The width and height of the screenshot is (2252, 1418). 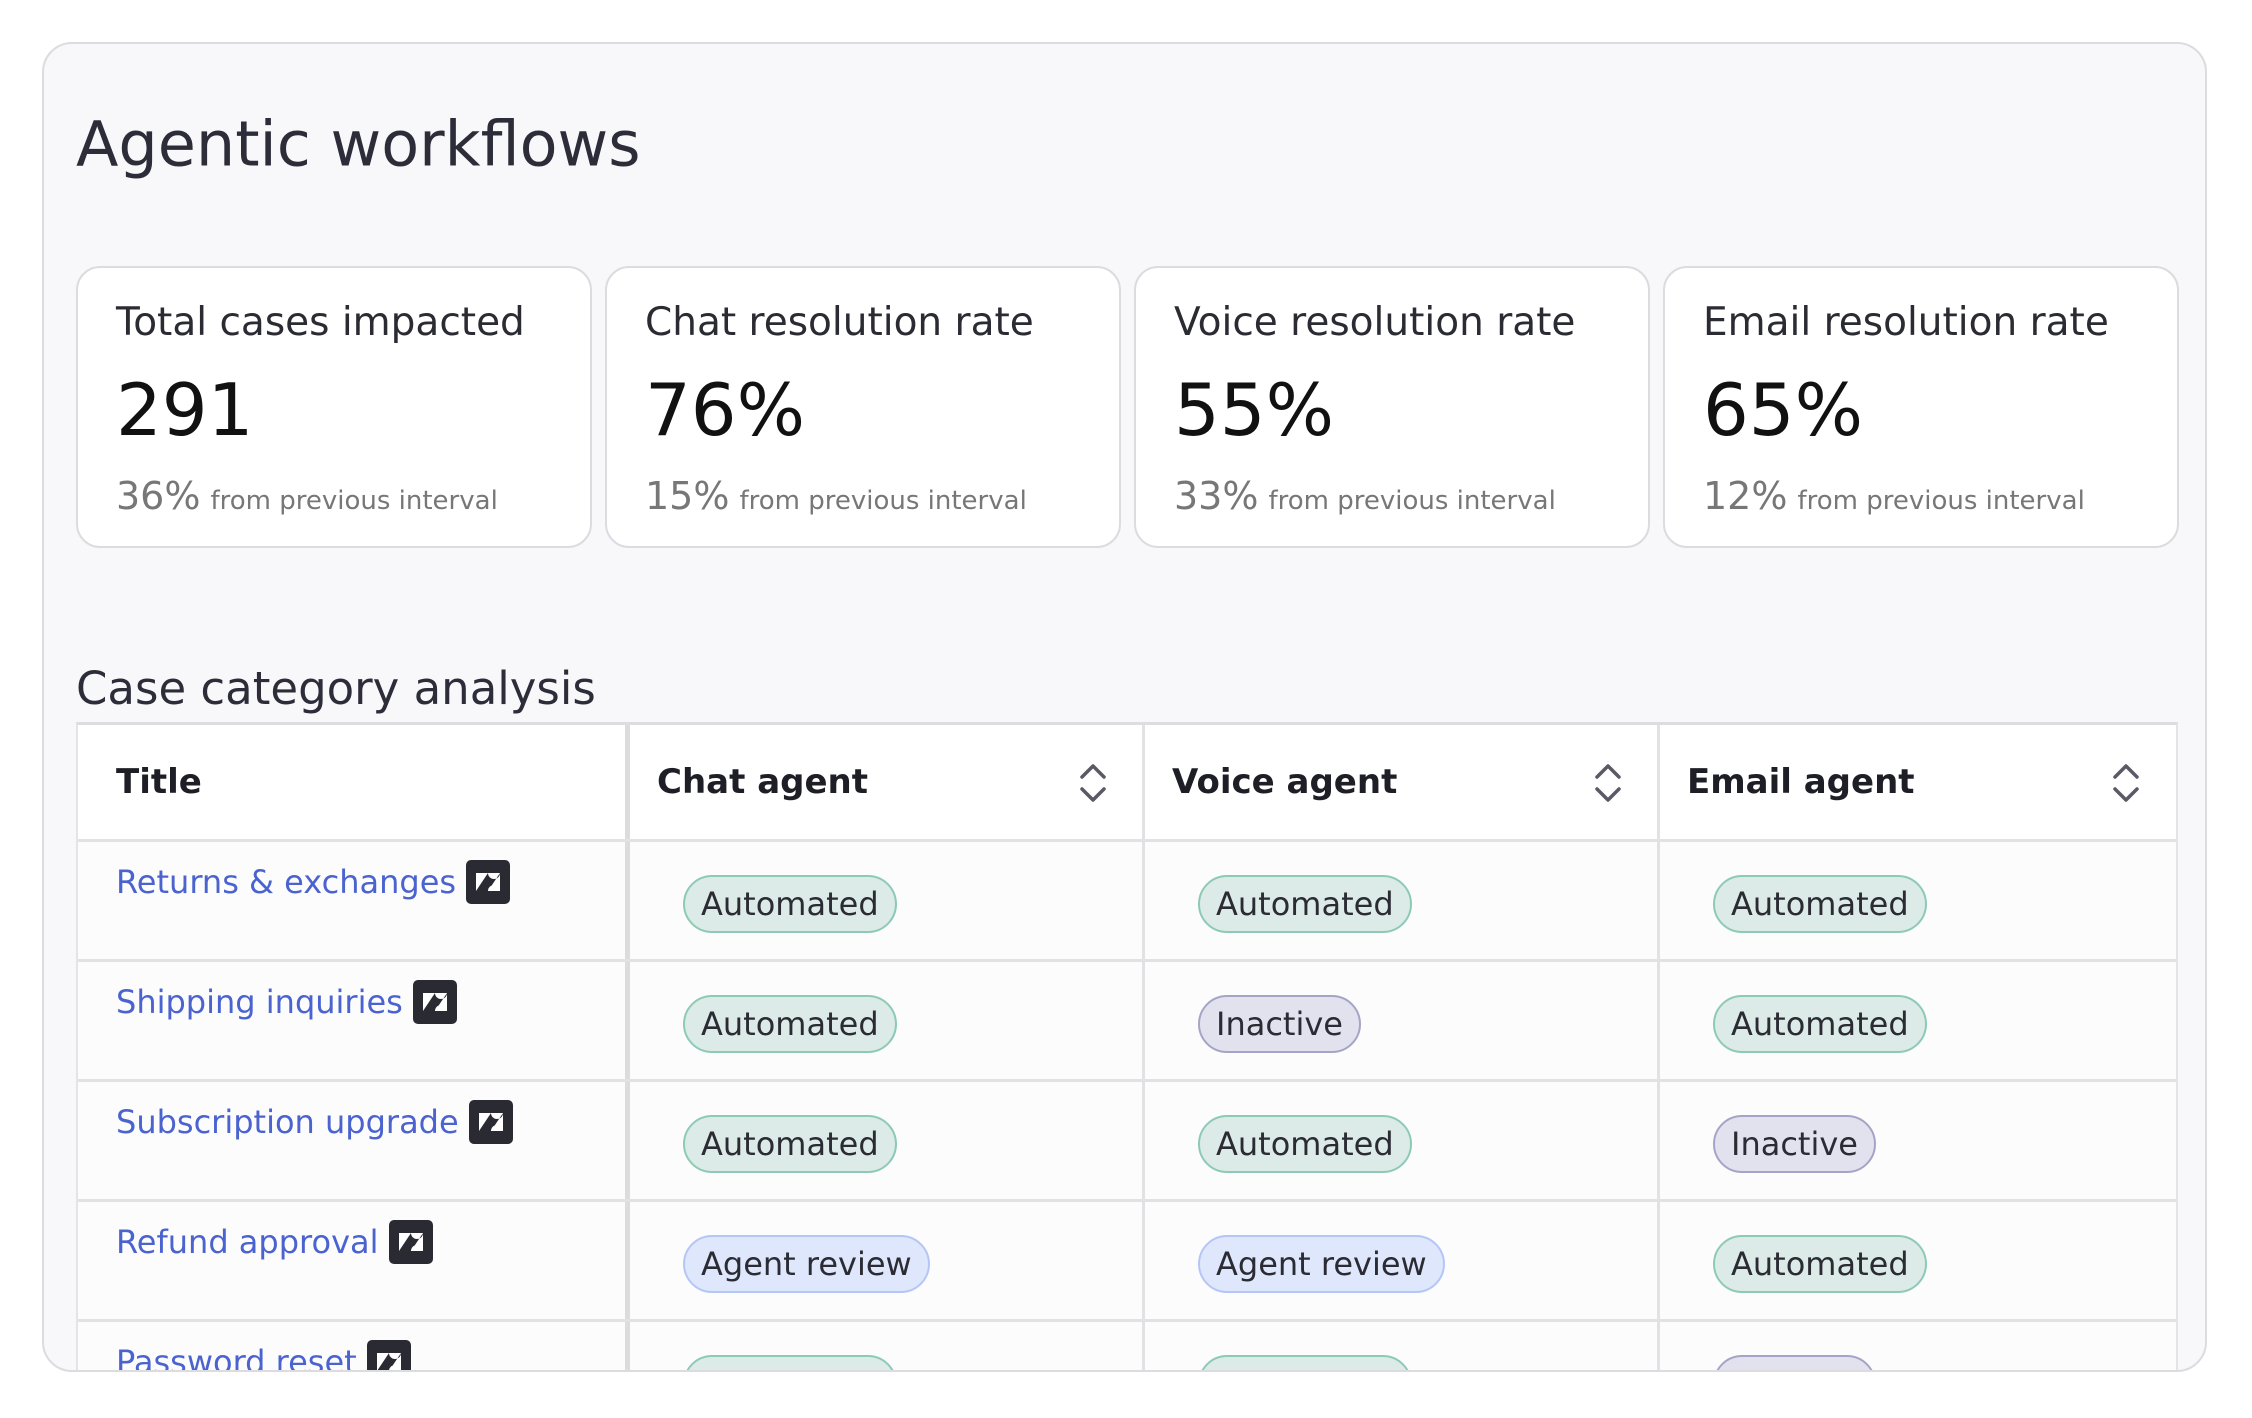 I want to click on metric-change: 33% from previous interval, so click(x=1365, y=496).